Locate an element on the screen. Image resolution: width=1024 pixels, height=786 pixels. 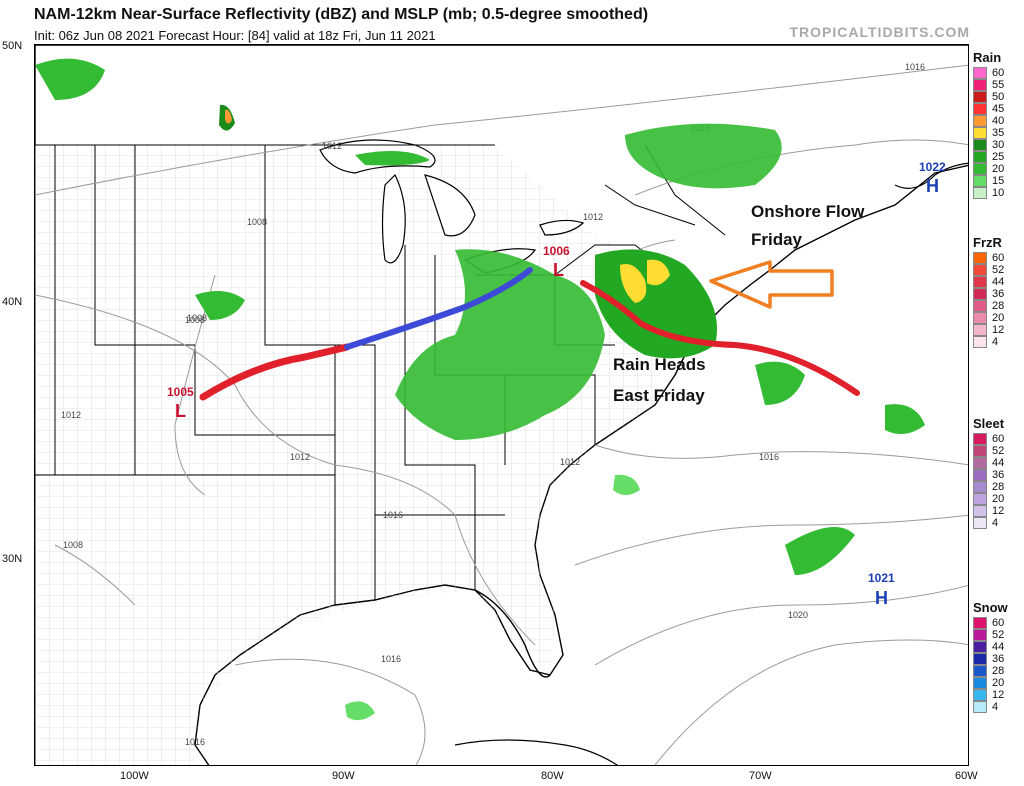
legend-row: 50 is located at coordinates (996, 97).